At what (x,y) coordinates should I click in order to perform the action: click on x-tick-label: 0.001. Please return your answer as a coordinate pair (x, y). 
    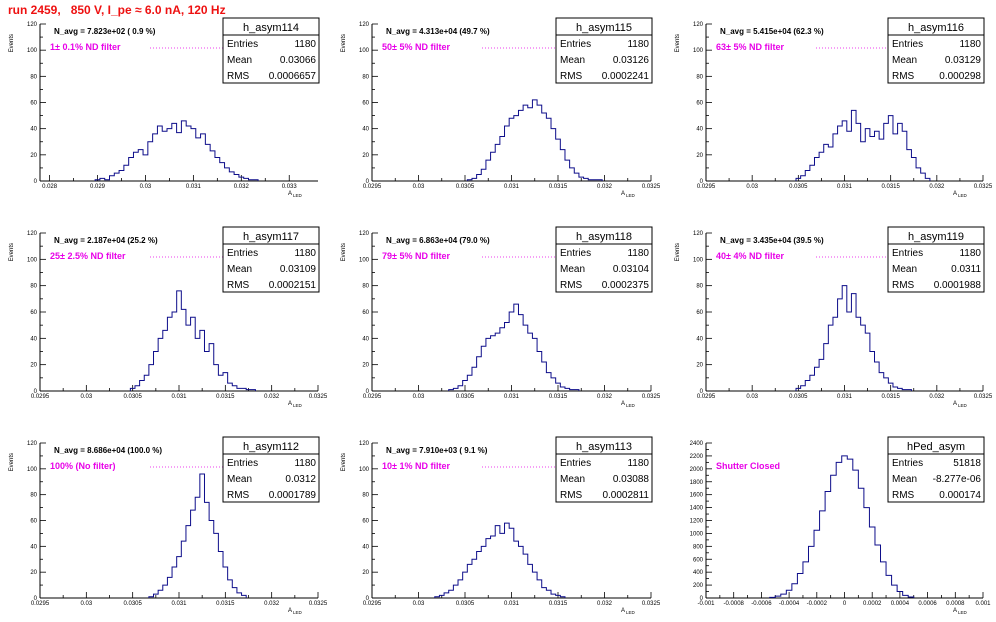
    Looking at the image, I should click on (983, 604).